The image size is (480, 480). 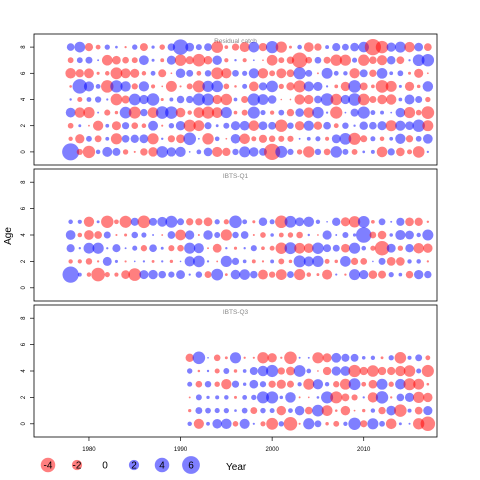 What do you see at coordinates (77, 466) in the screenshot?
I see `legend-label: -2` at bounding box center [77, 466].